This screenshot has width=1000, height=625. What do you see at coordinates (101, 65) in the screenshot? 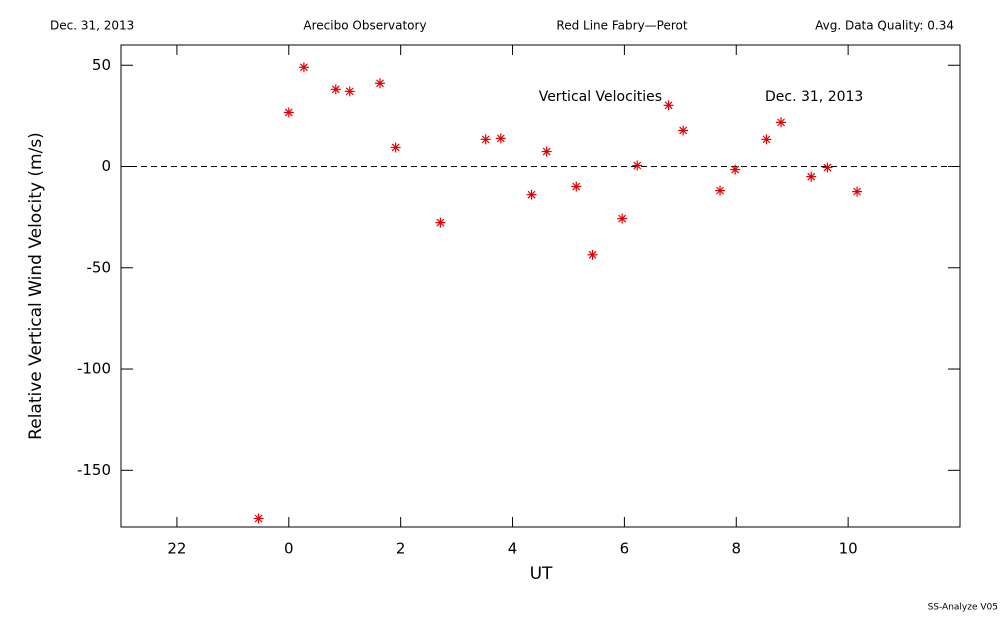
I see `y-tick-label: 50` at bounding box center [101, 65].